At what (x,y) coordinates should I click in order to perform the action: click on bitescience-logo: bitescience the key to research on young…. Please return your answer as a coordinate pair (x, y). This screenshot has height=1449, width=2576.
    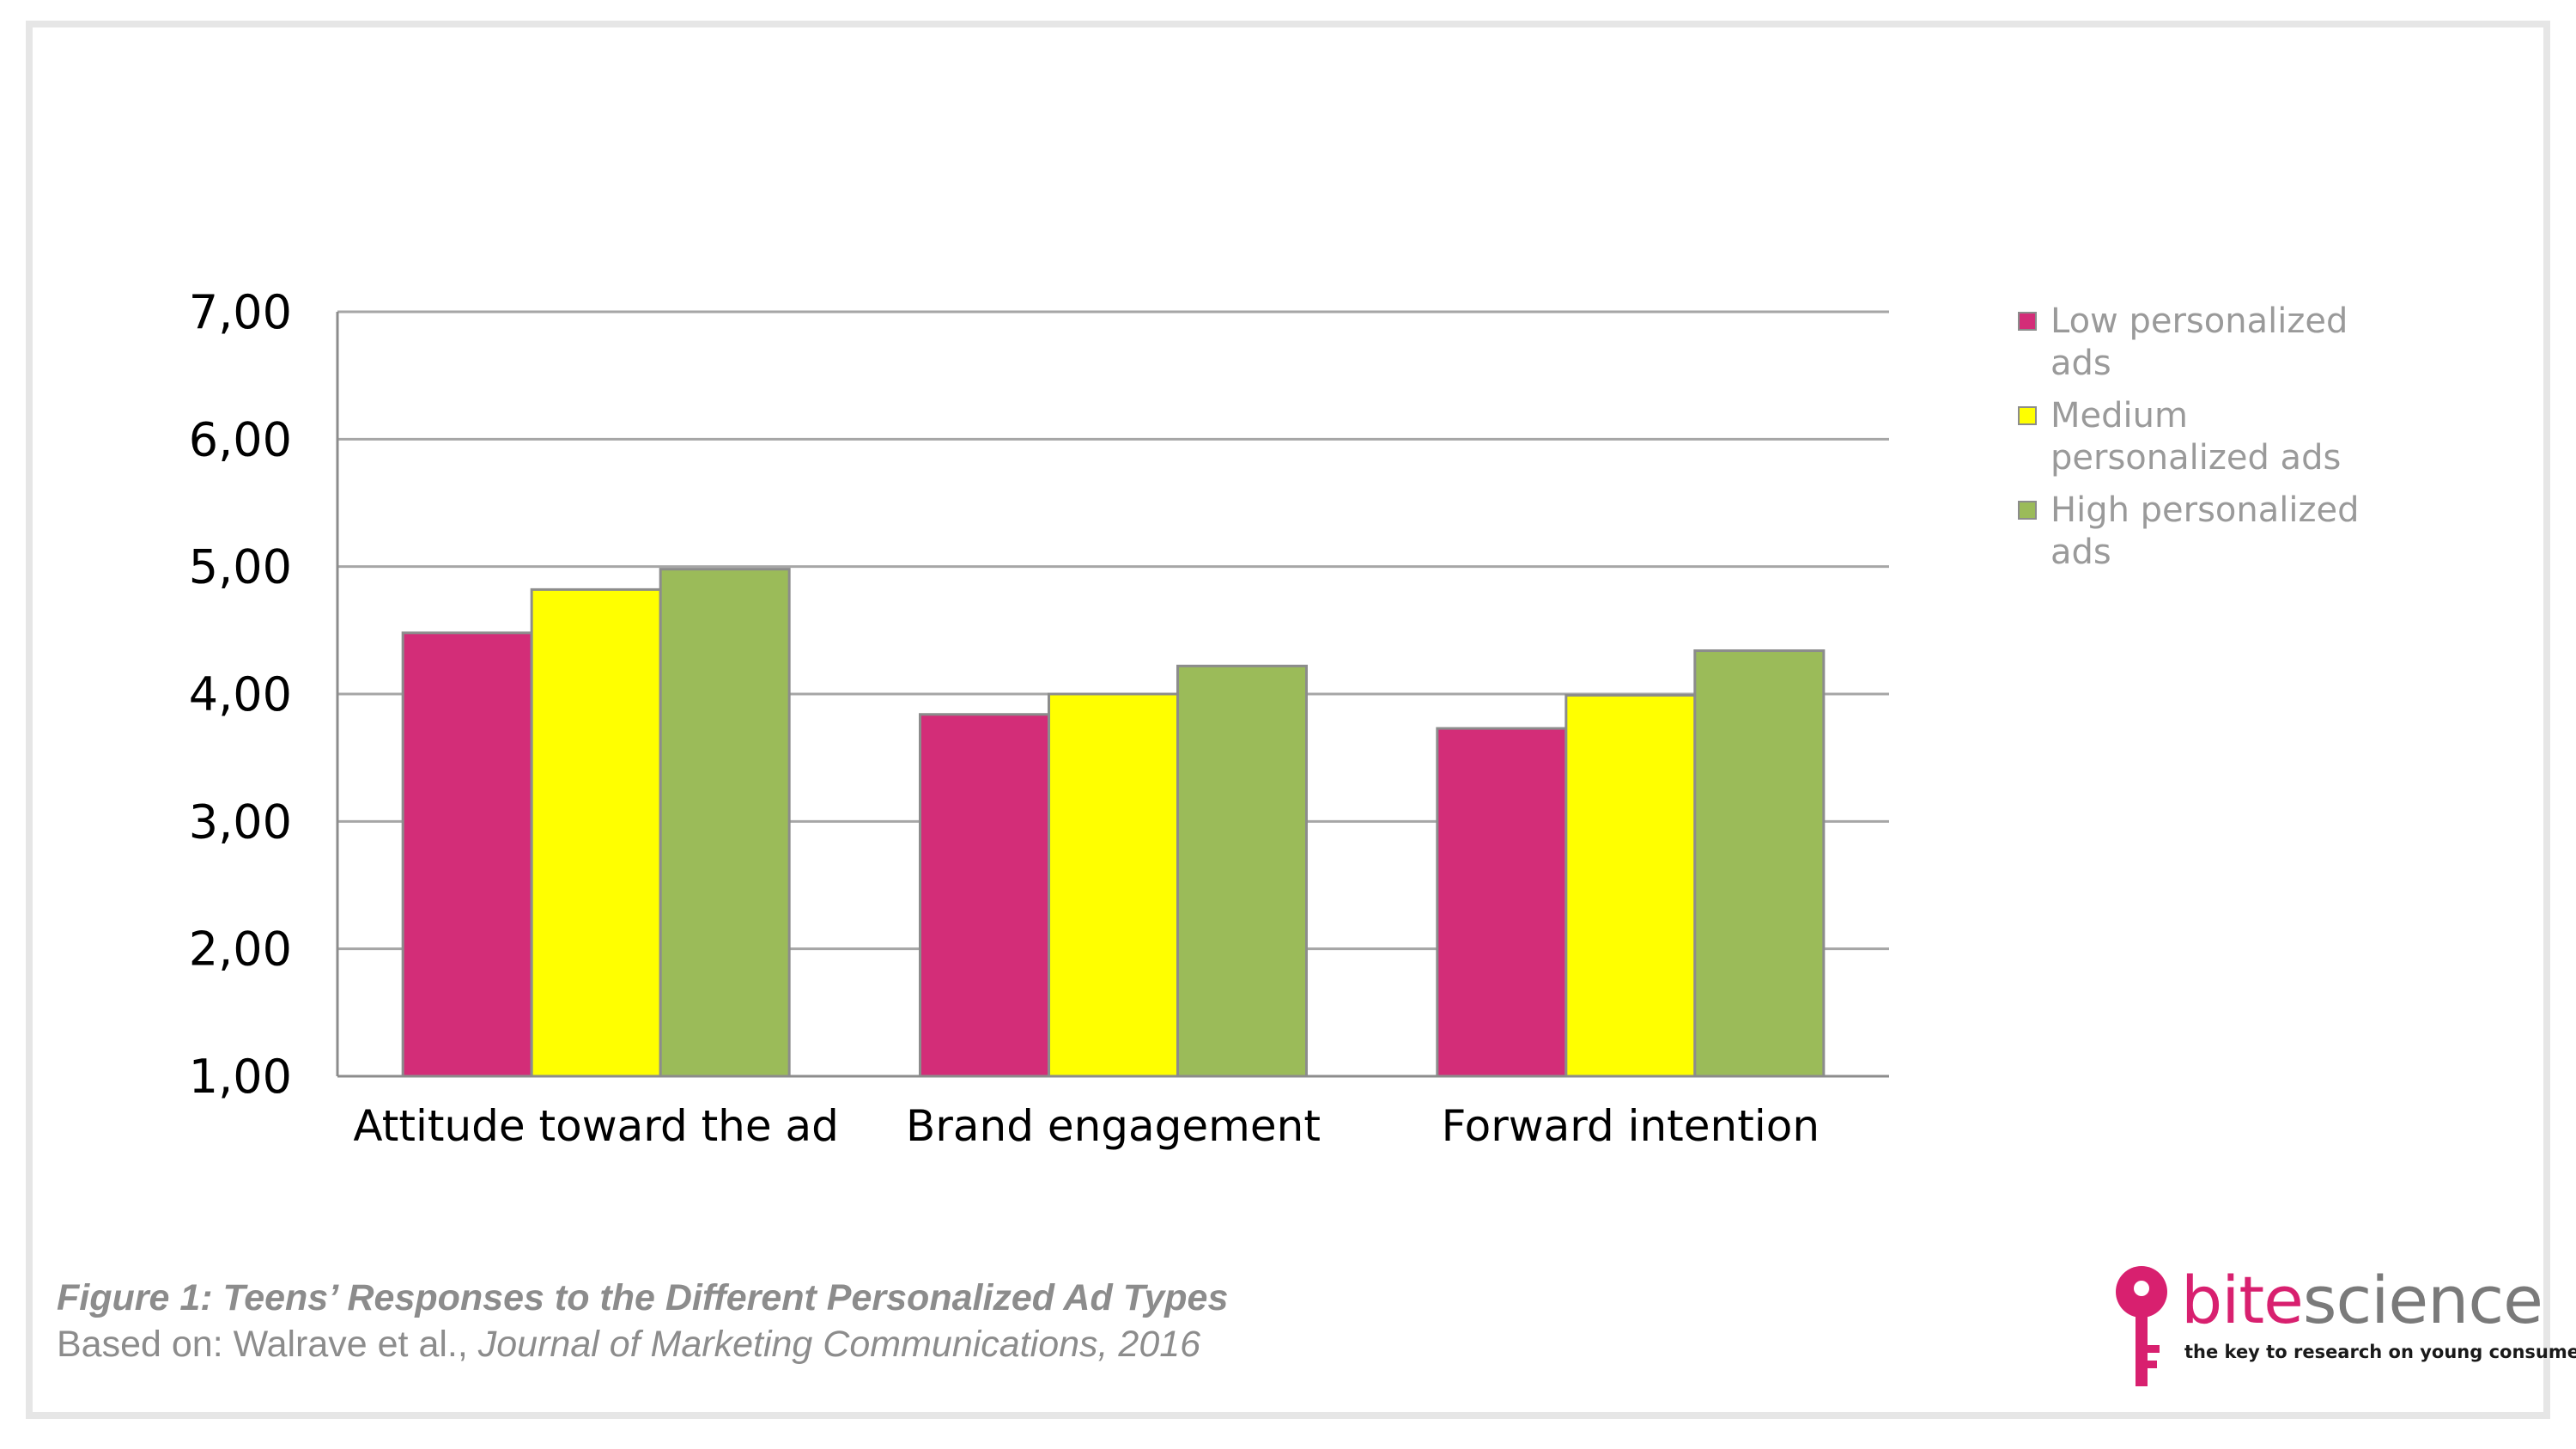
    Looking at the image, I should click on (2344, 1327).